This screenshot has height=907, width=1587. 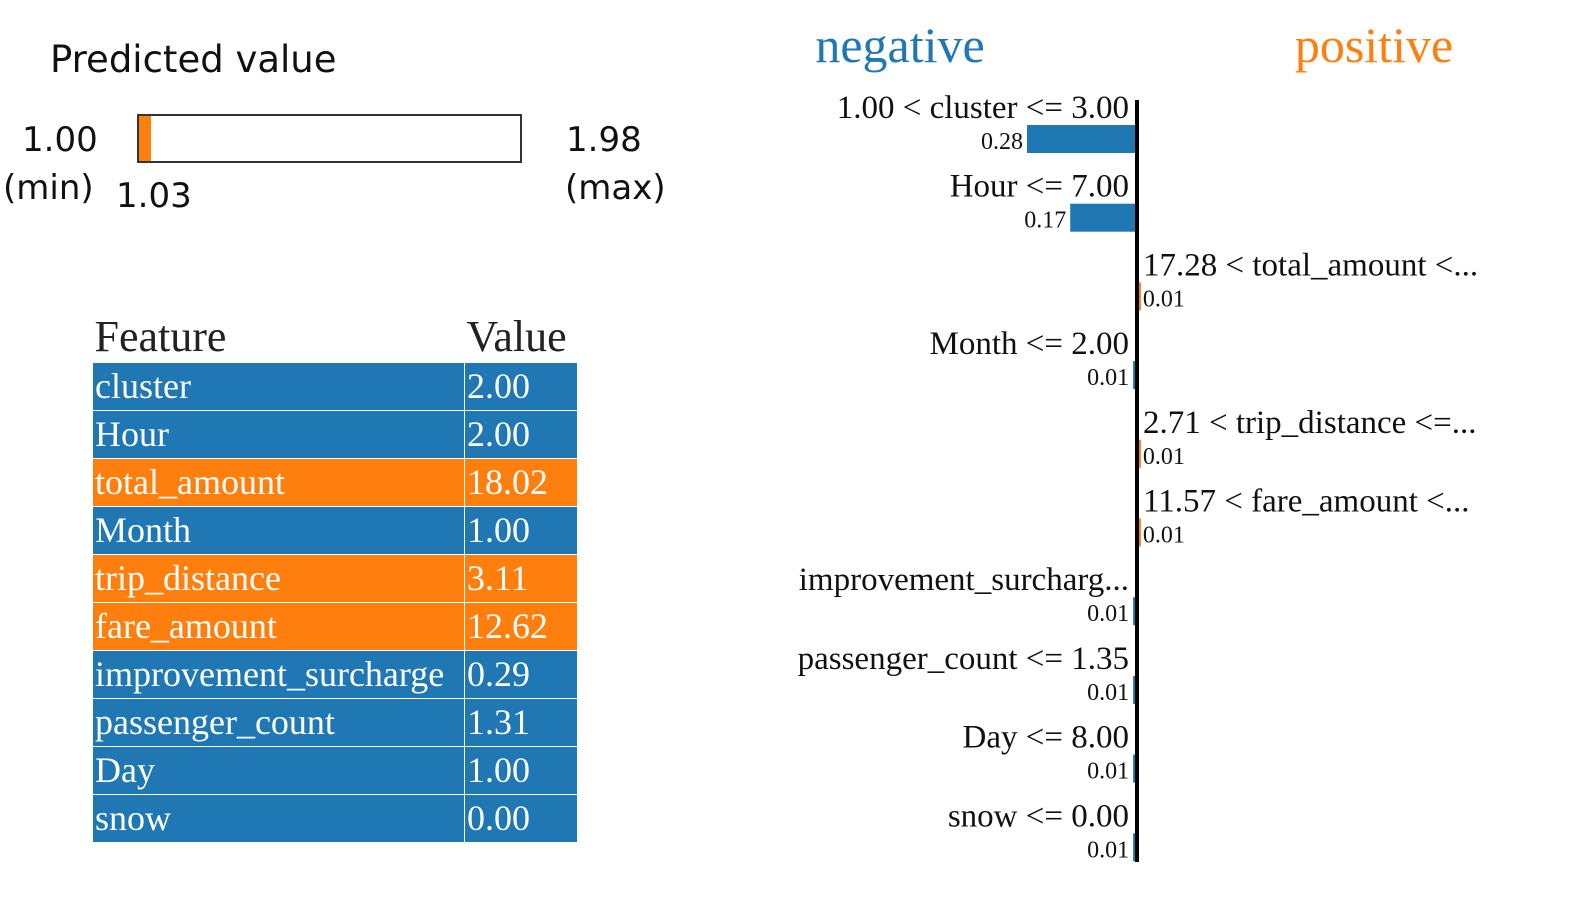 I want to click on predicted-max-value: 1.98, so click(x=604, y=140).